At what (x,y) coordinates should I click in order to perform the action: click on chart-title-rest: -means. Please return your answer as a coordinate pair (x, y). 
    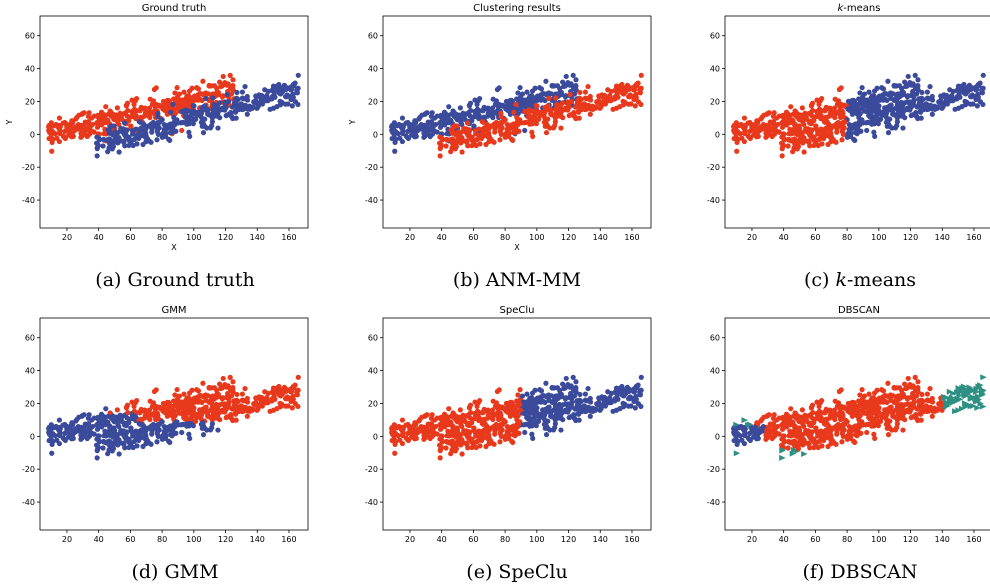
    Looking at the image, I should click on (861, 8).